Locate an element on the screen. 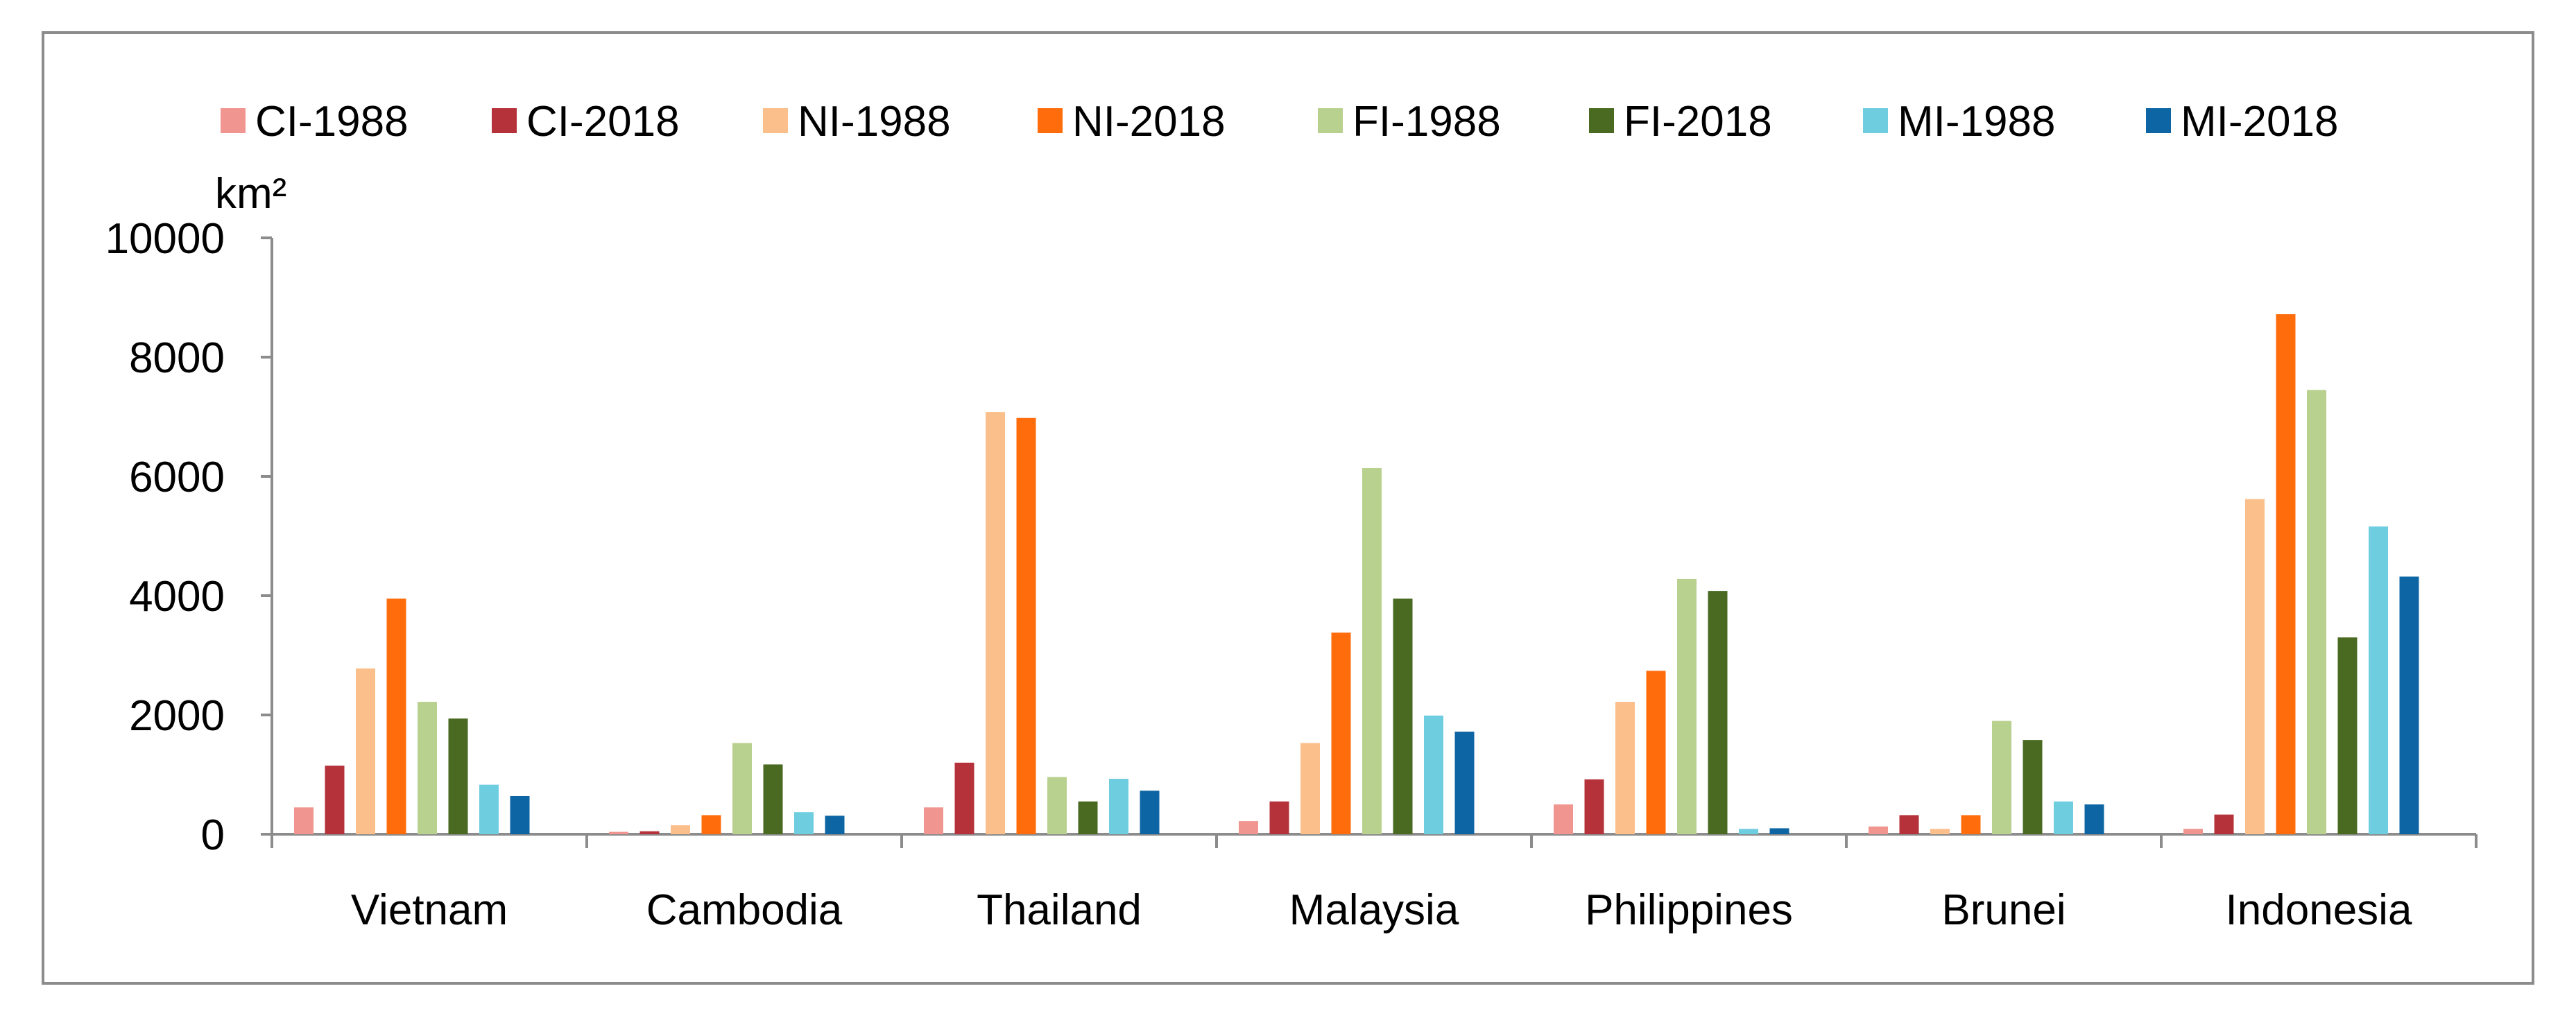 This screenshot has width=2576, height=1018. y-tick-label: 10000 is located at coordinates (165, 239).